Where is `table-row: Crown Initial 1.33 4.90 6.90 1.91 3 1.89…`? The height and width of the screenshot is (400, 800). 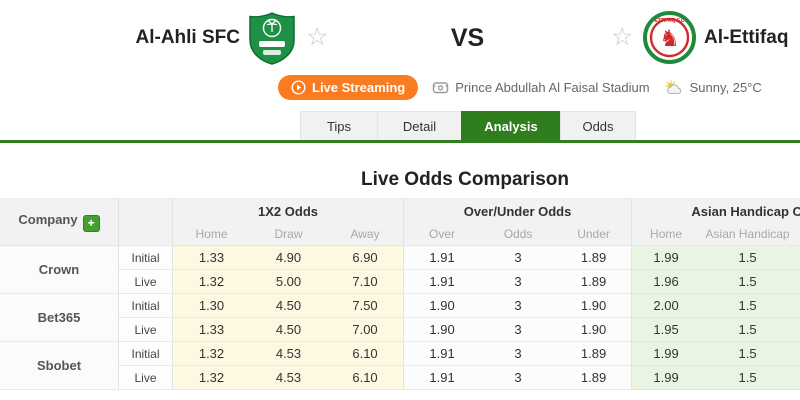
table-row: Crown Initial 1.33 4.90 6.90 1.91 3 1.89… is located at coordinates (400, 270).